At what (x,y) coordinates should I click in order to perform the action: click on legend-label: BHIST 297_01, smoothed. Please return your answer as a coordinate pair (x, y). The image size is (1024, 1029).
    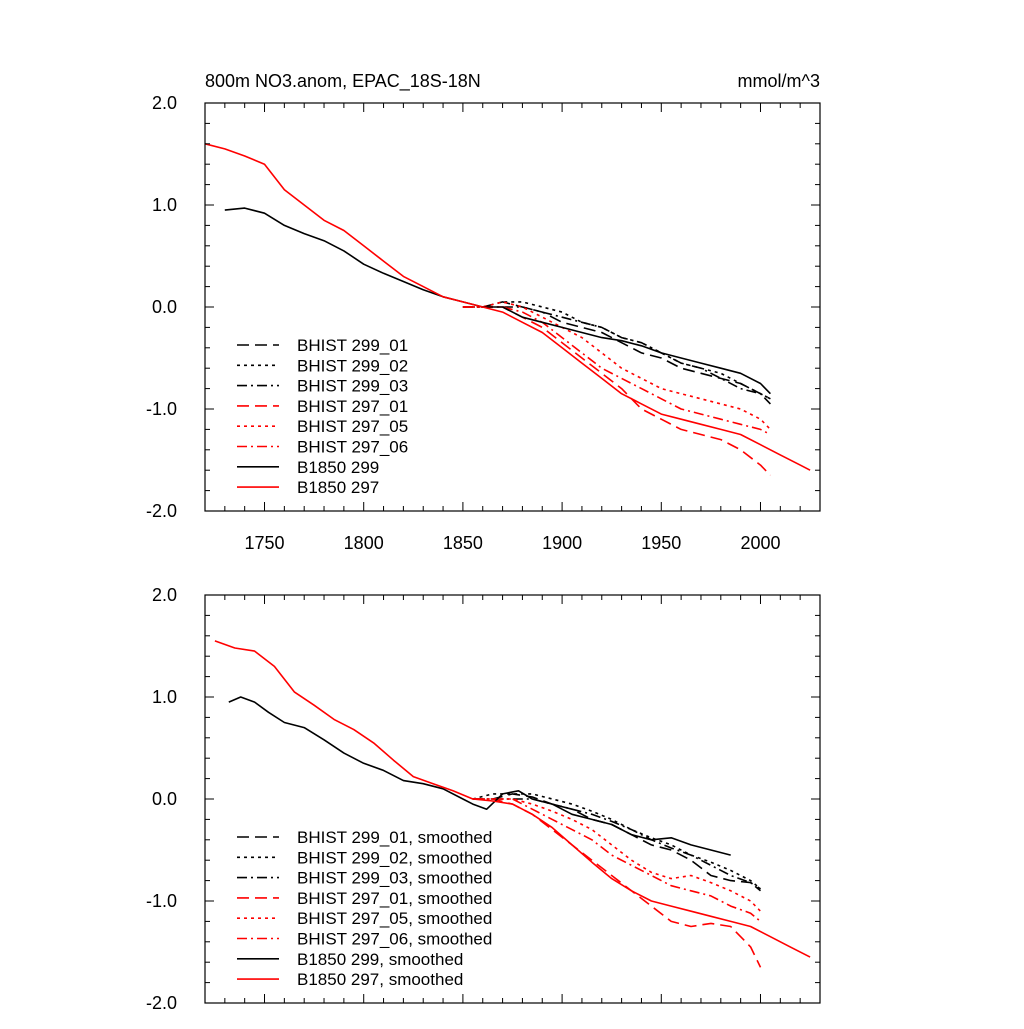
    Looking at the image, I should click on (394, 898).